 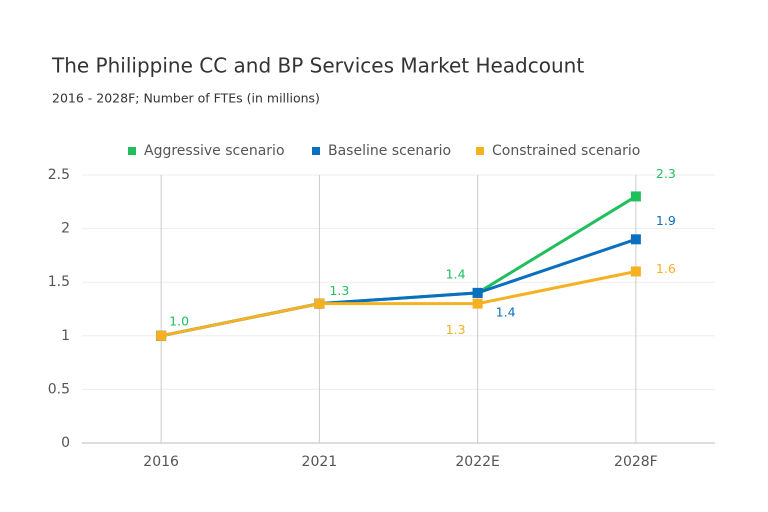 I want to click on data-label: 1.6, so click(x=666, y=268).